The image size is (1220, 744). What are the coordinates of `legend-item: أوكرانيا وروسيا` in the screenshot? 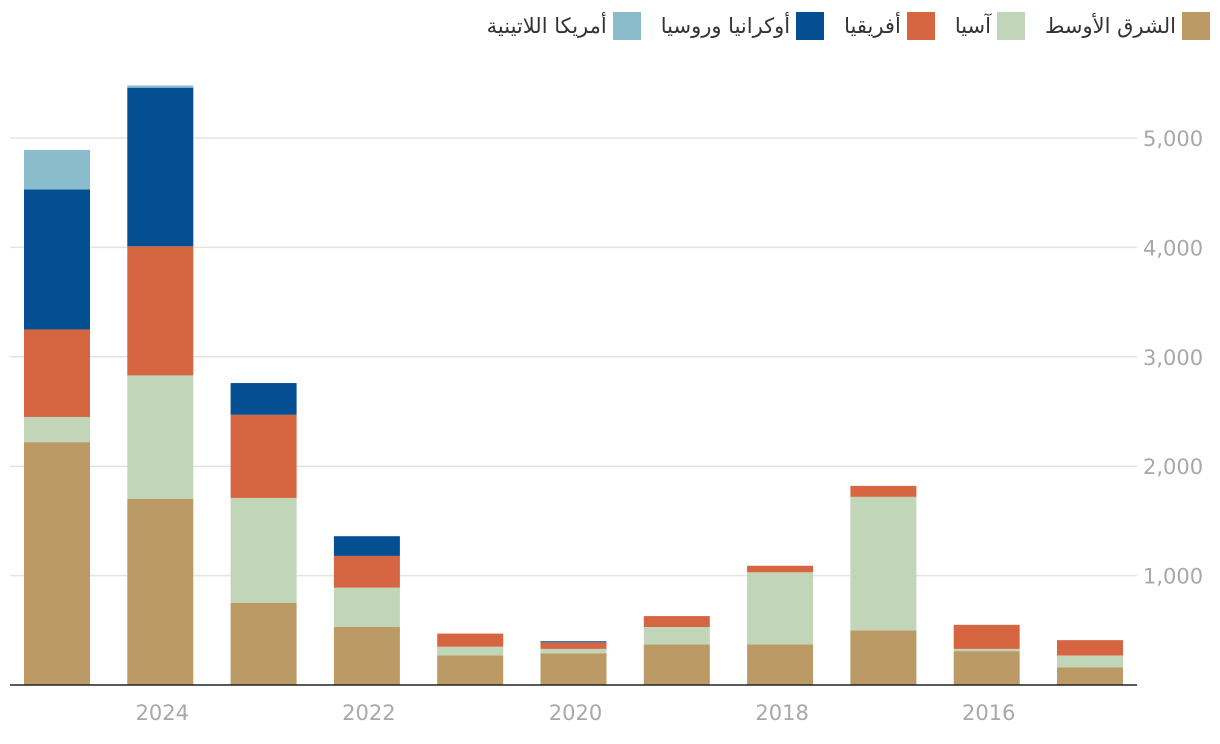 It's located at (742, 26).